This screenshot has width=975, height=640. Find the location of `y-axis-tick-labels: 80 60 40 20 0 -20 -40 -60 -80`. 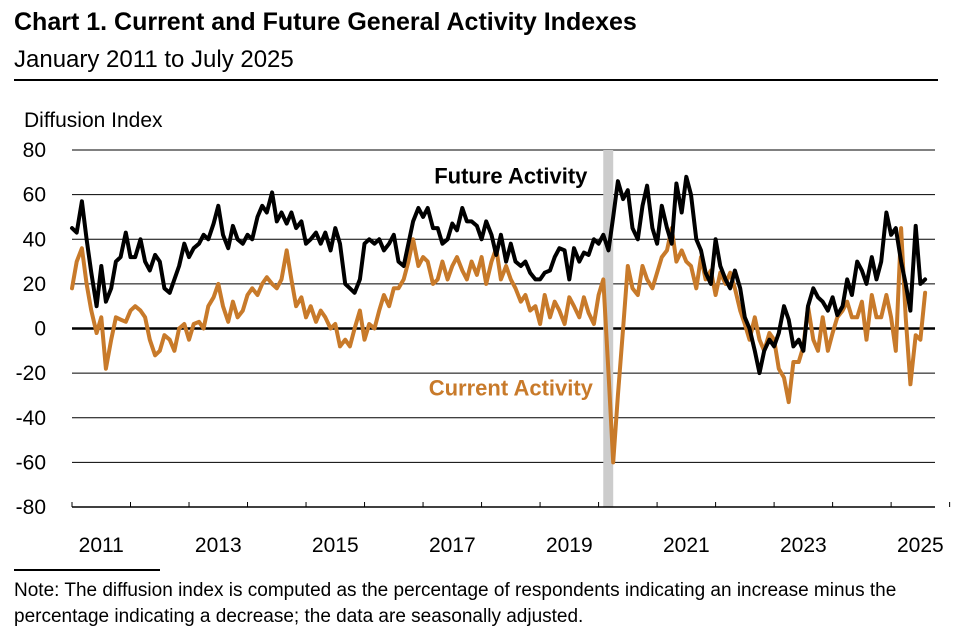

y-axis-tick-labels: 80 60 40 20 0 -20 -40 -60 -80 is located at coordinates (31, 329).